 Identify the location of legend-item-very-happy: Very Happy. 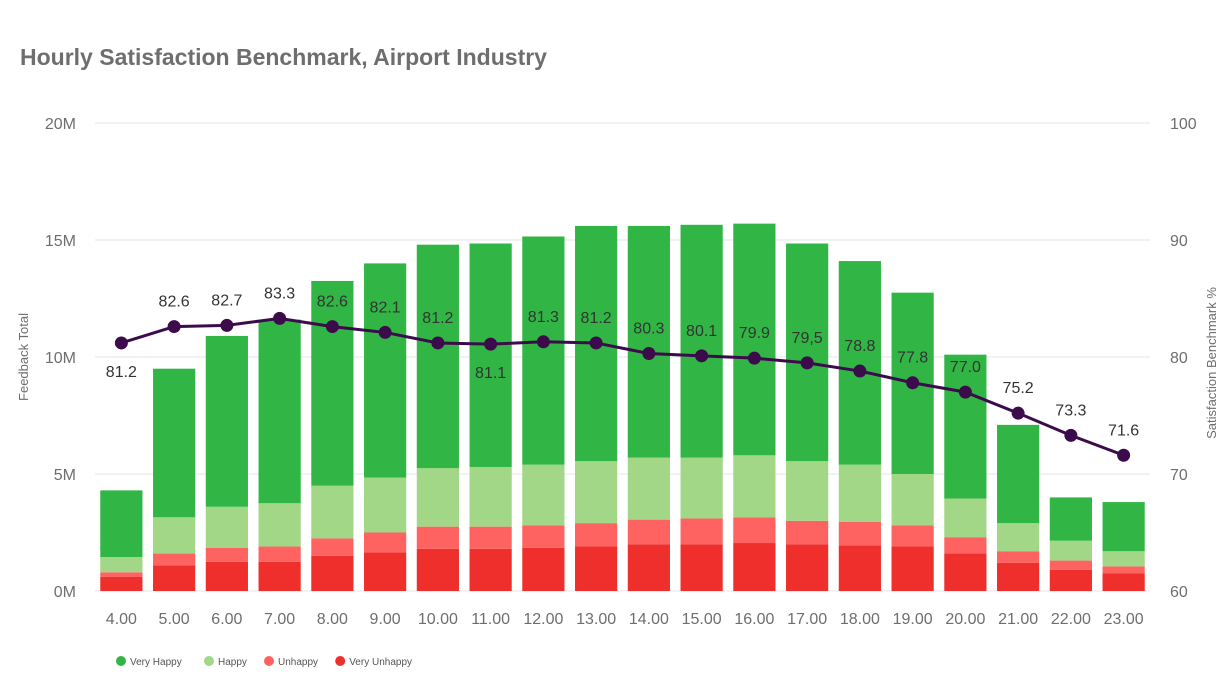
(149, 662).